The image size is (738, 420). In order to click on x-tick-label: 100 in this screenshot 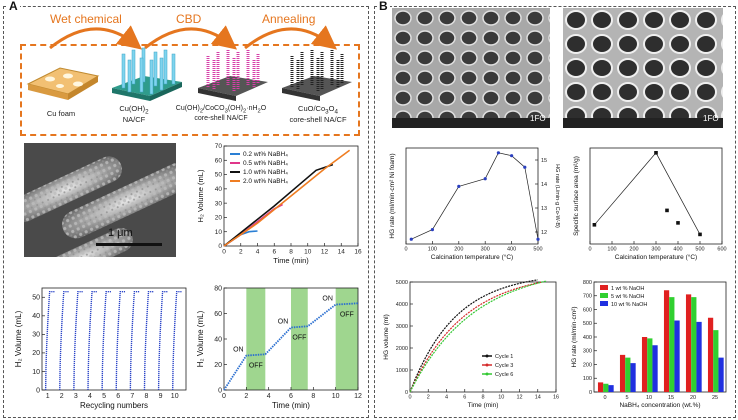, I will do `click(432, 250)`.